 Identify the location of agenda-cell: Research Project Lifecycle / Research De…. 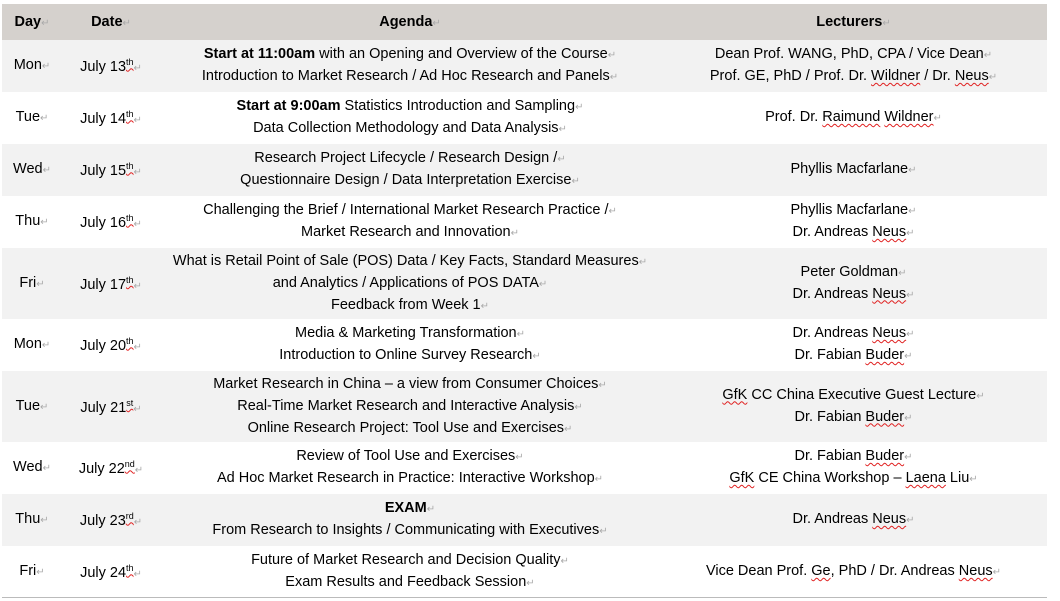
(410, 170).